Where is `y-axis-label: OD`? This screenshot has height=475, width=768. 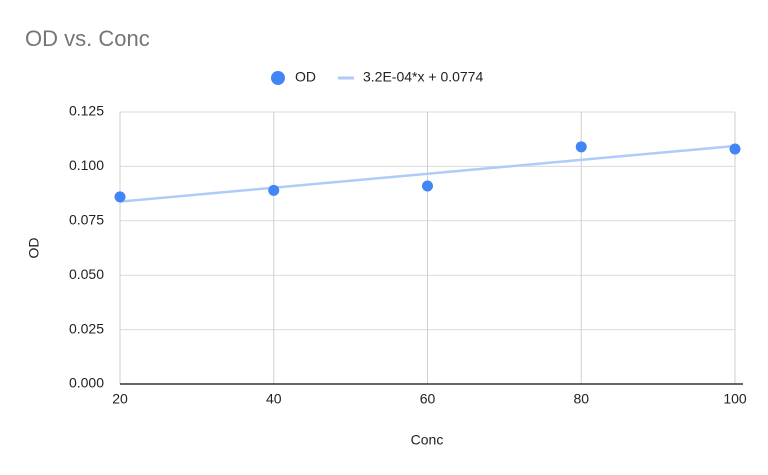
y-axis-label: OD is located at coordinates (34, 248).